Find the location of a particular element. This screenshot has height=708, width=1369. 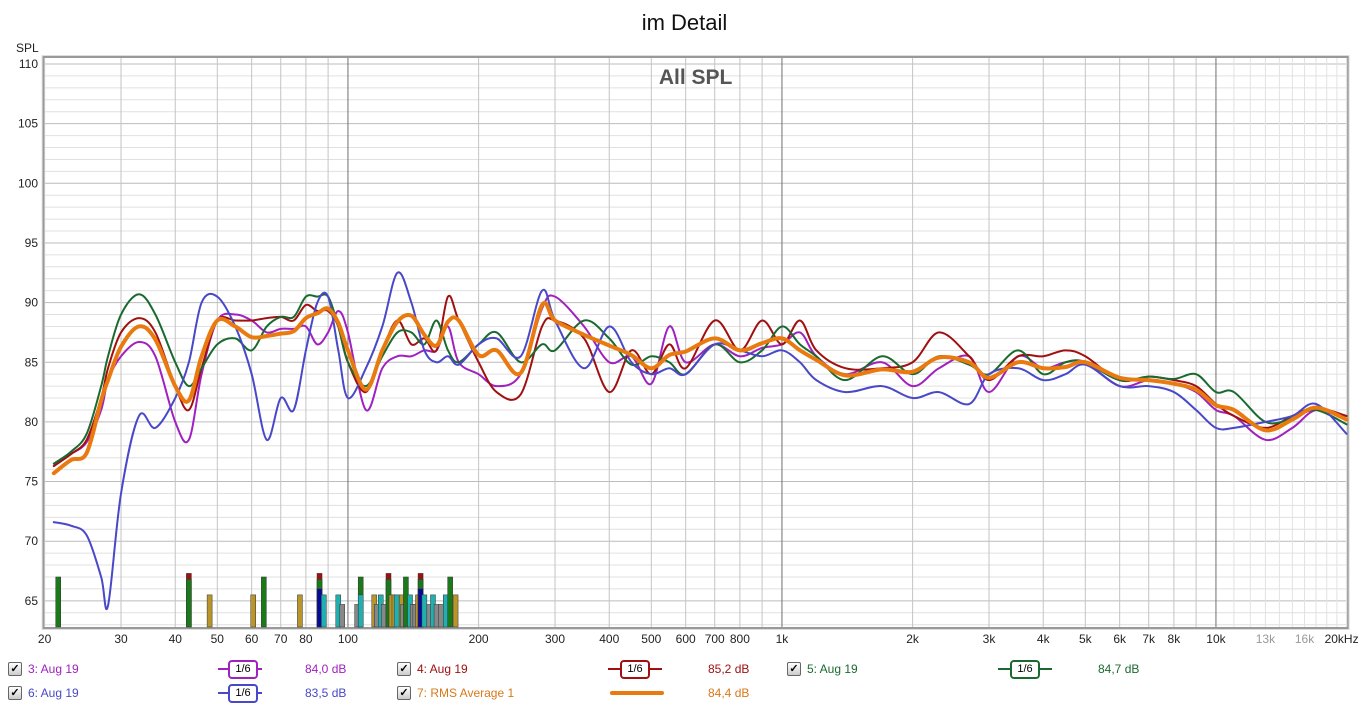

x-tick-label: 20 is located at coordinates (45, 639).